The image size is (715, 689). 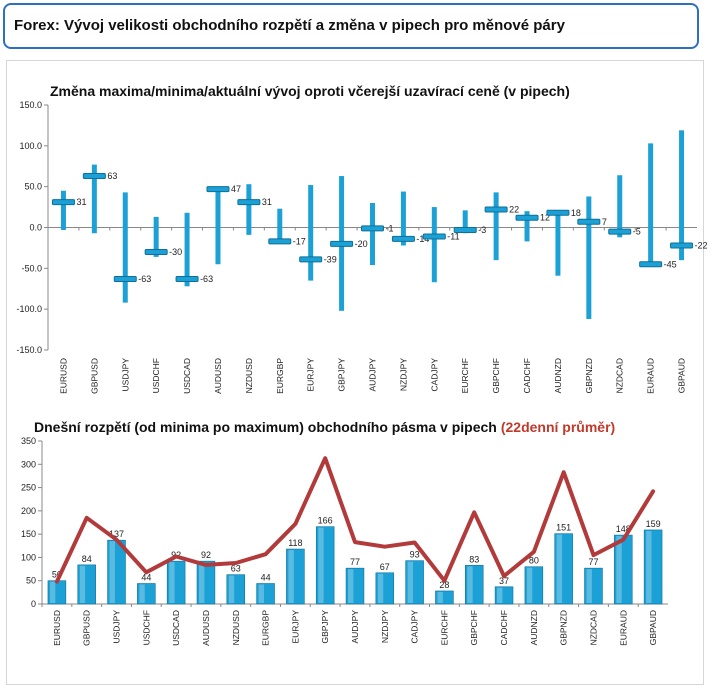 What do you see at coordinates (236, 627) in the screenshot?
I see `chart2-x-label: NZDUSD` at bounding box center [236, 627].